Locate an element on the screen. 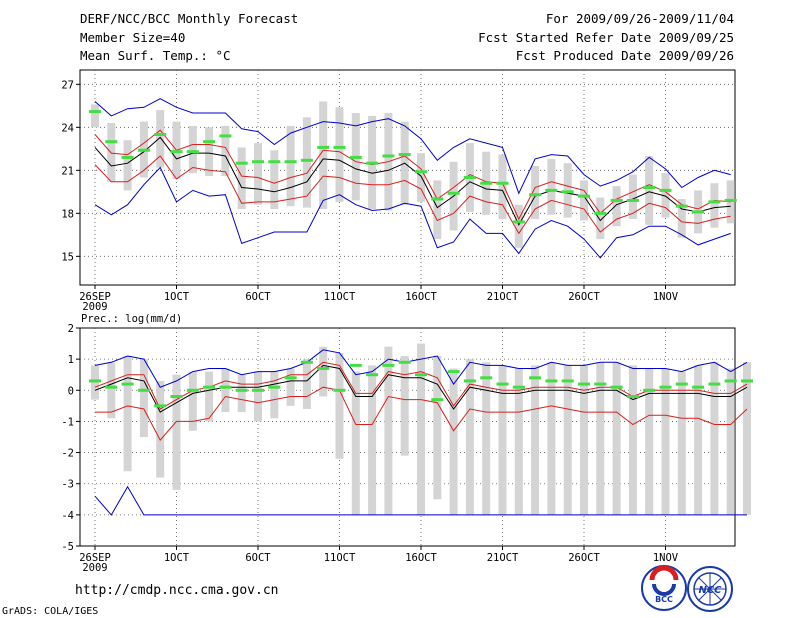 This screenshot has height=618, width=800. y-tick-label: -3 is located at coordinates (67, 485).